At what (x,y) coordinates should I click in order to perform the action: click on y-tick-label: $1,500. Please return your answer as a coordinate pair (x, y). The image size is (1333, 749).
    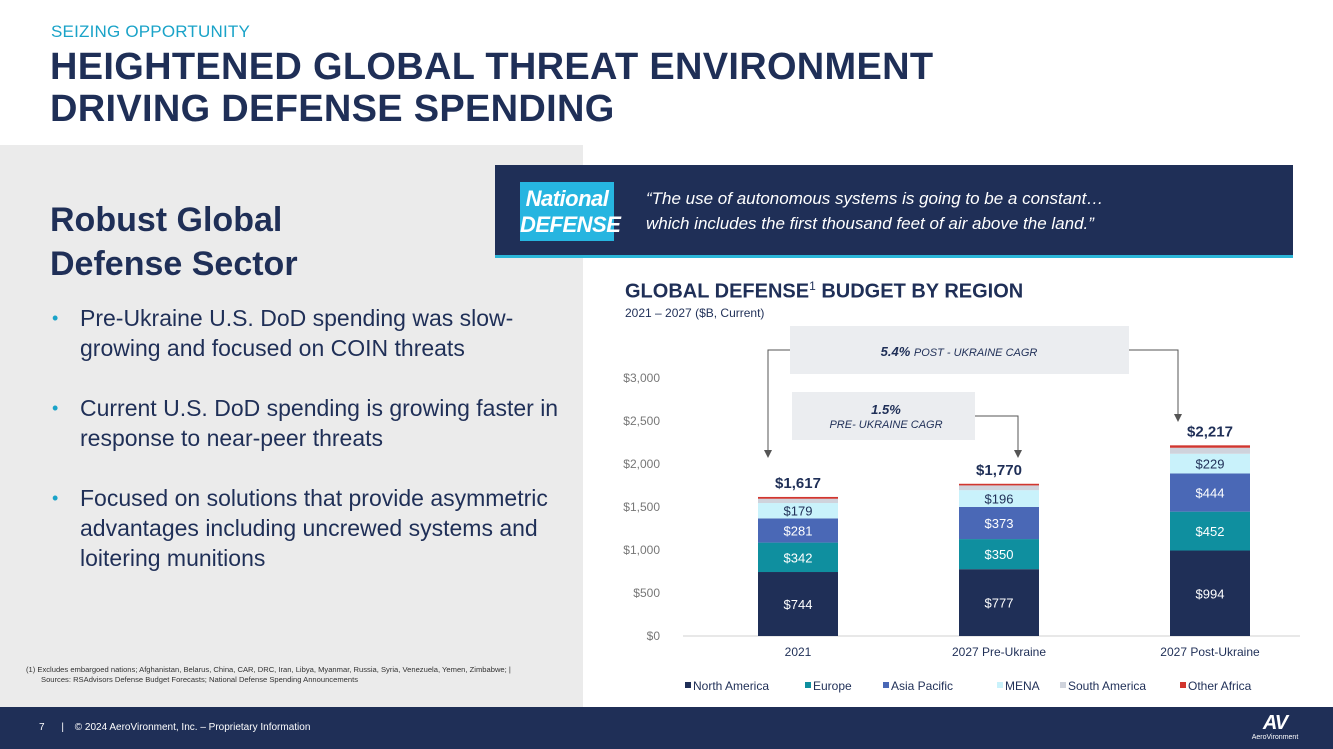
    Looking at the image, I should click on (641, 507).